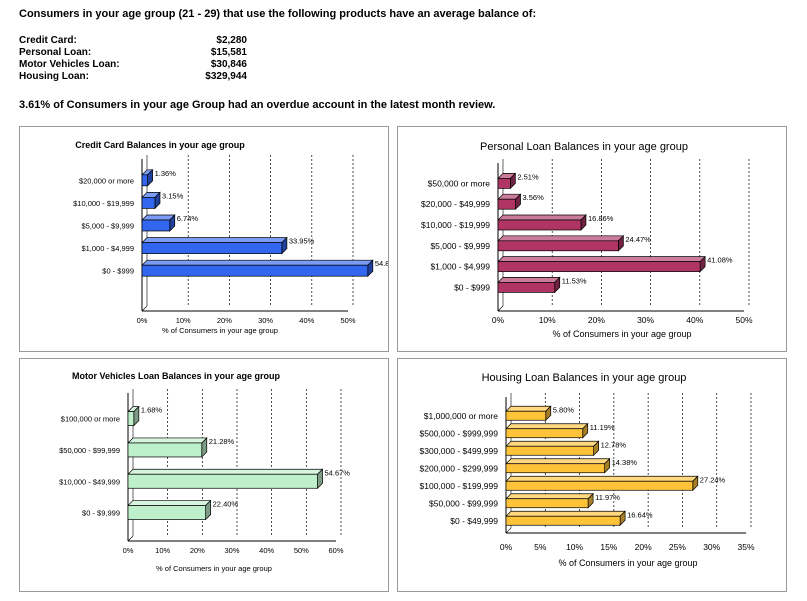  Describe the element at coordinates (459, 183) in the screenshot. I see `category-label: $50,000 or more` at that location.